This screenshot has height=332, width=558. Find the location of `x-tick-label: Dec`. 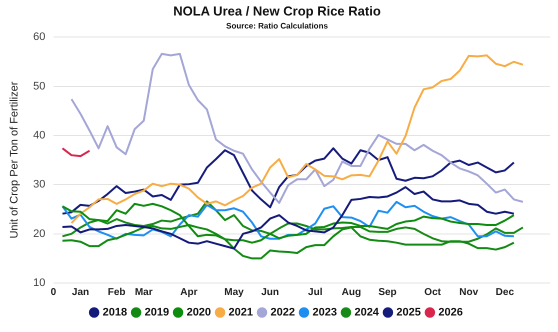

x-tick-label: Dec is located at coordinates (505, 292).